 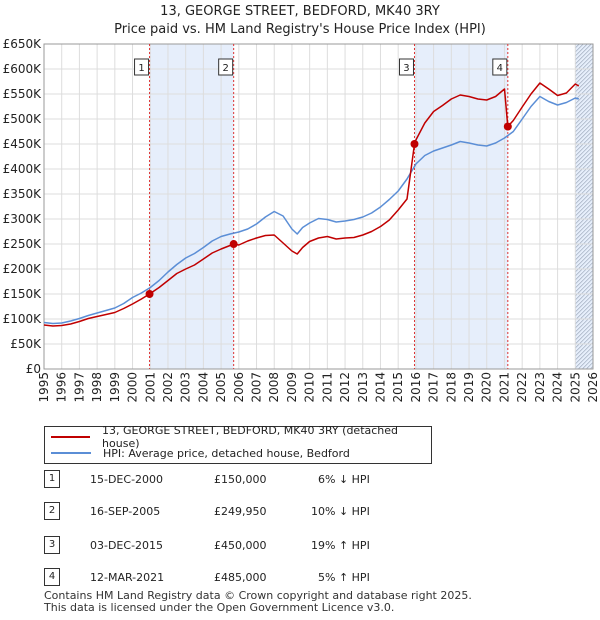 What do you see at coordinates (300, 480) in the screenshot?
I see `table-row: 1 15-DEC-2000 £150,000 6% ↓ HPI` at bounding box center [300, 480].